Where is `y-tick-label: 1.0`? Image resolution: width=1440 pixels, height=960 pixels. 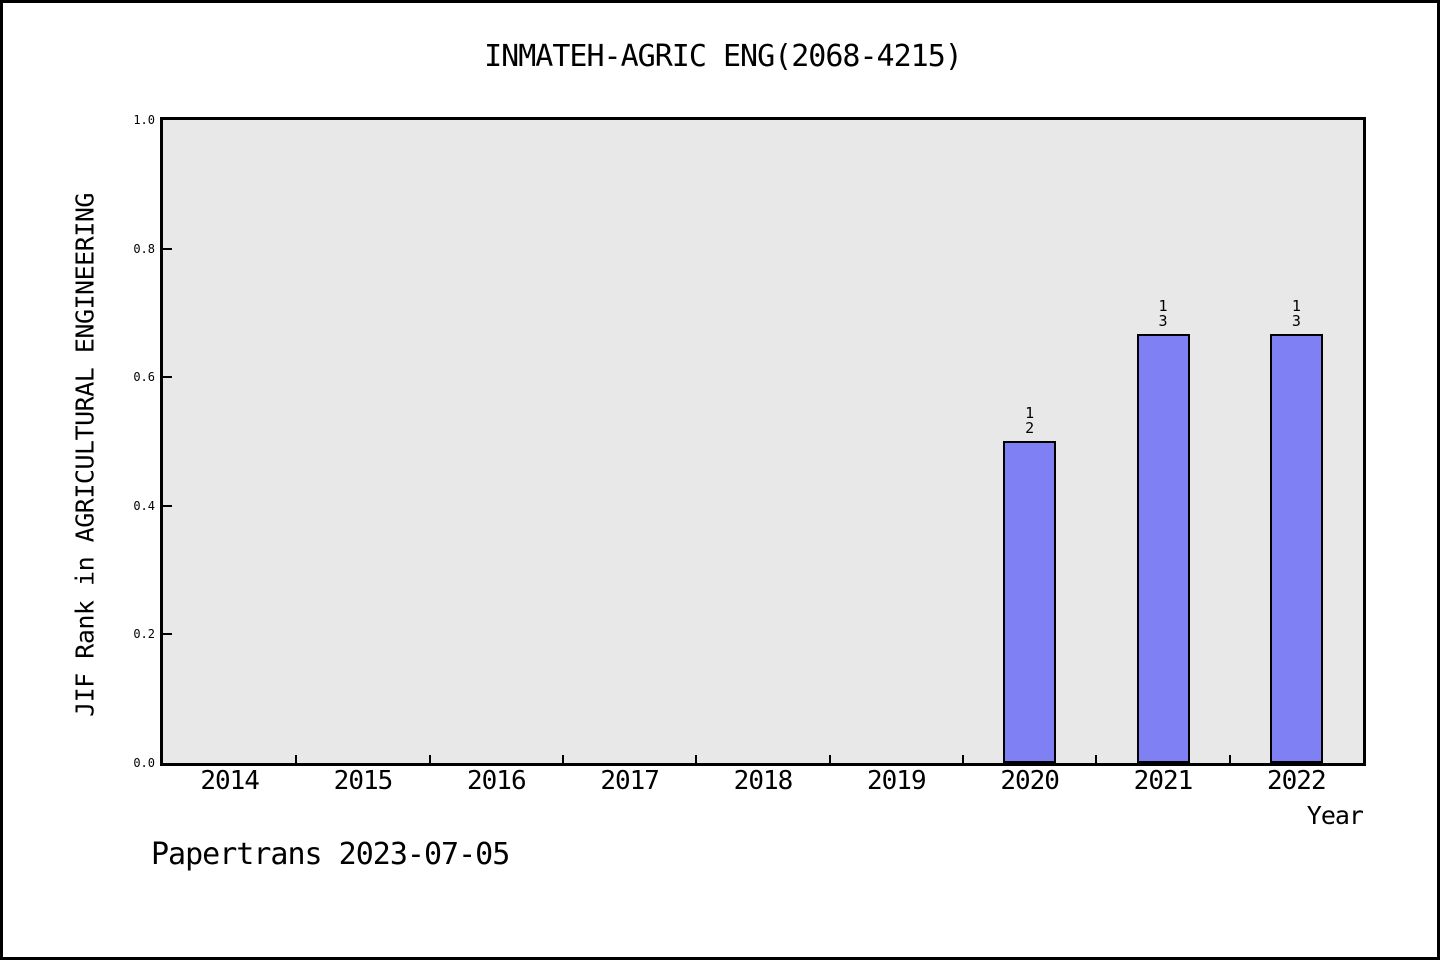 y-tick-label: 1.0 is located at coordinates (144, 120).